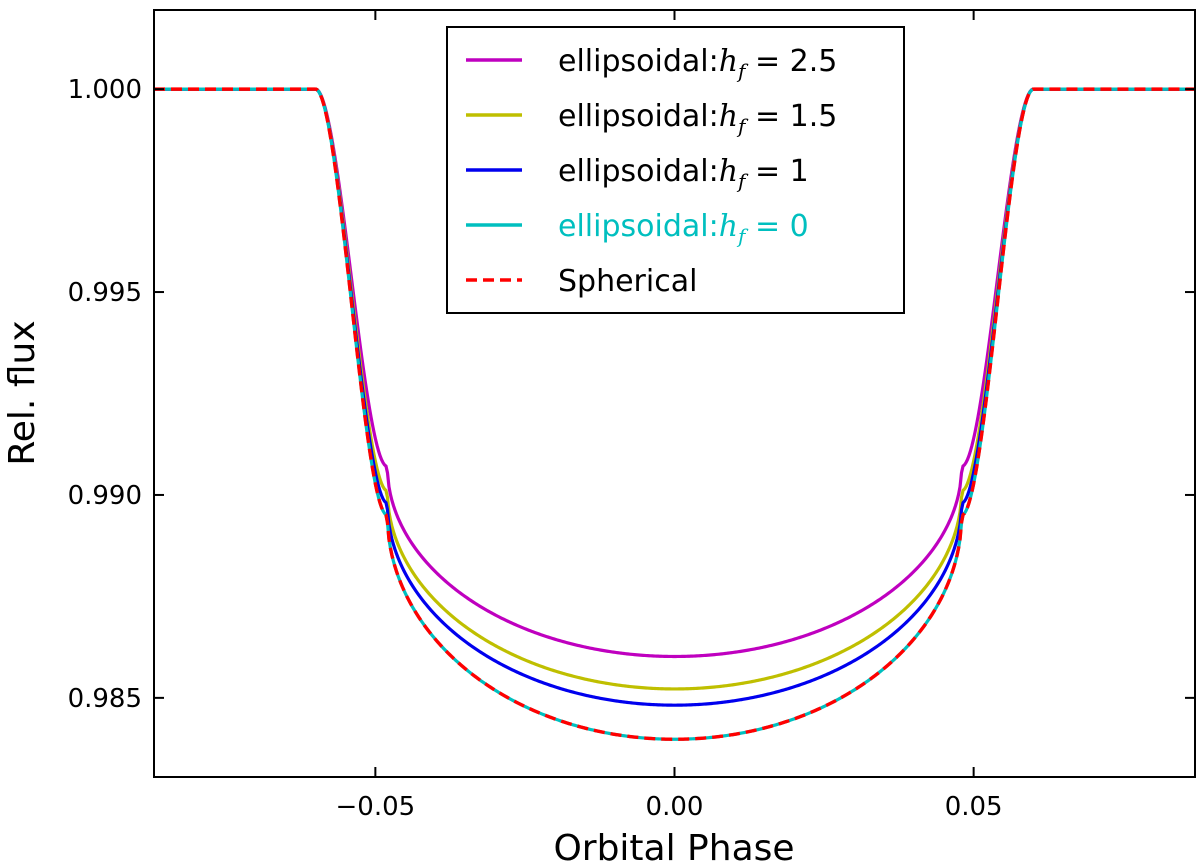 This screenshot has height=867, width=1200. I want to click on legend-label-2: ellipsoidal:hf = 1, so click(683, 173).